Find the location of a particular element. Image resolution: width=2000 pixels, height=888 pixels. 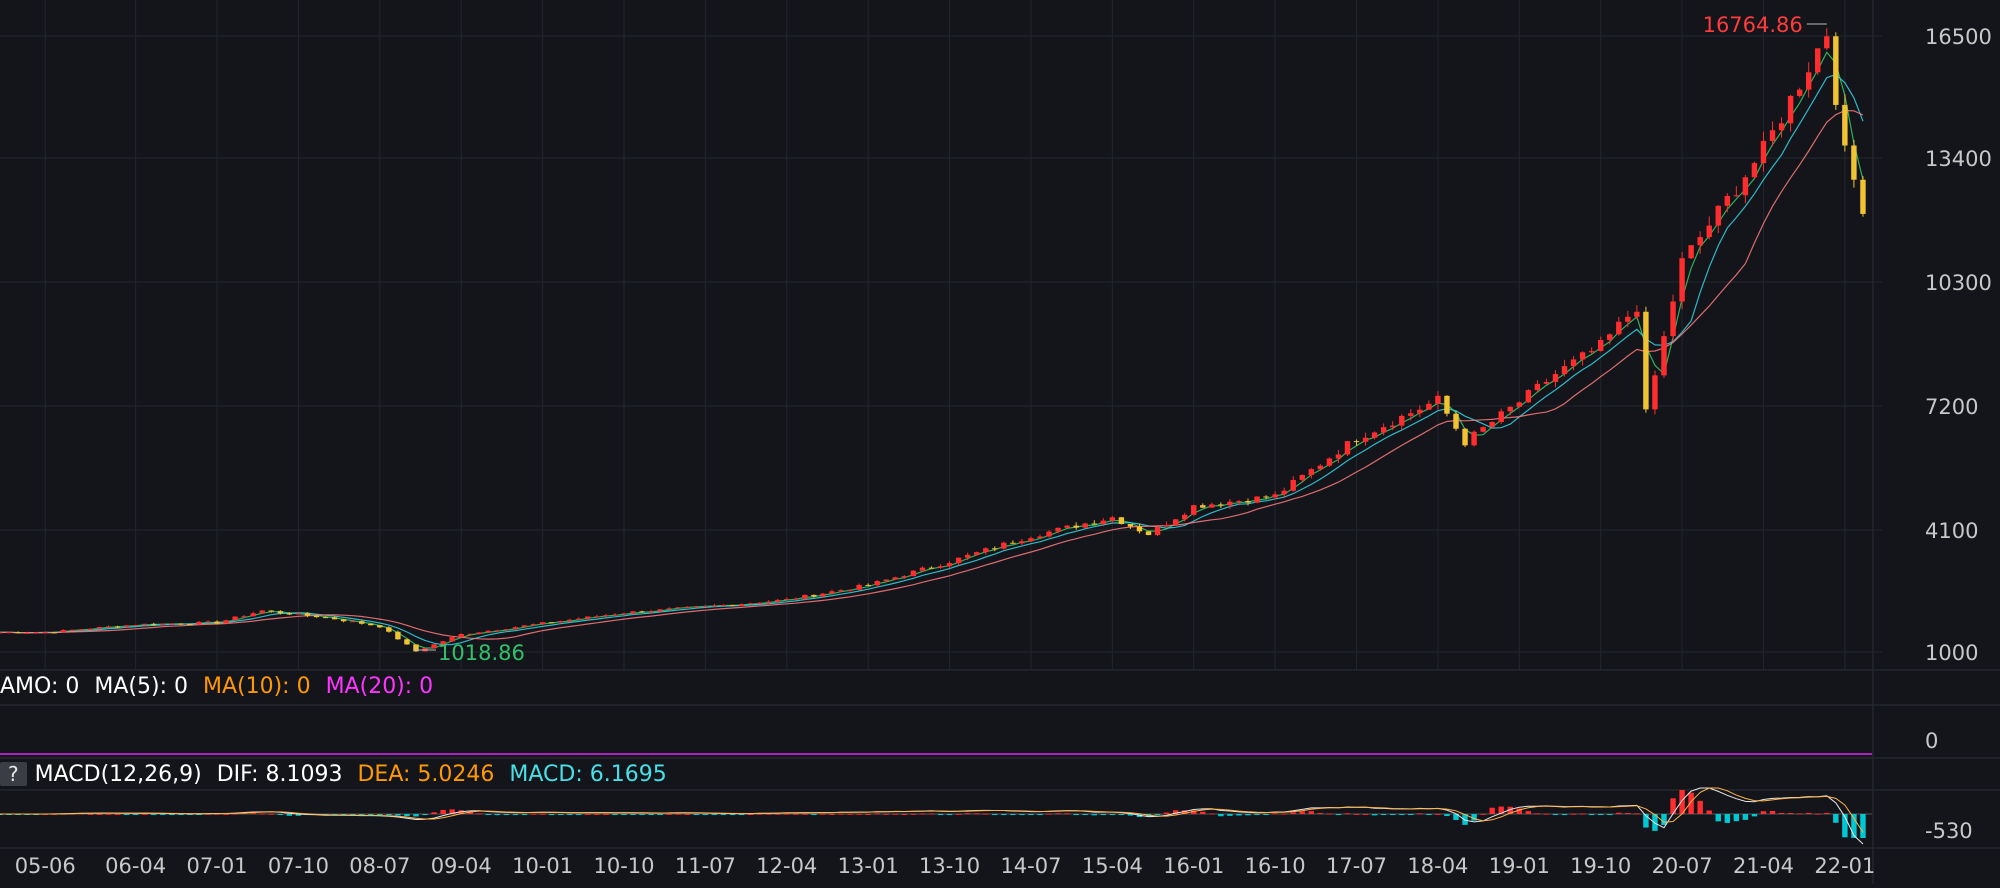

indicator-help-button: ? is located at coordinates (13, 774).